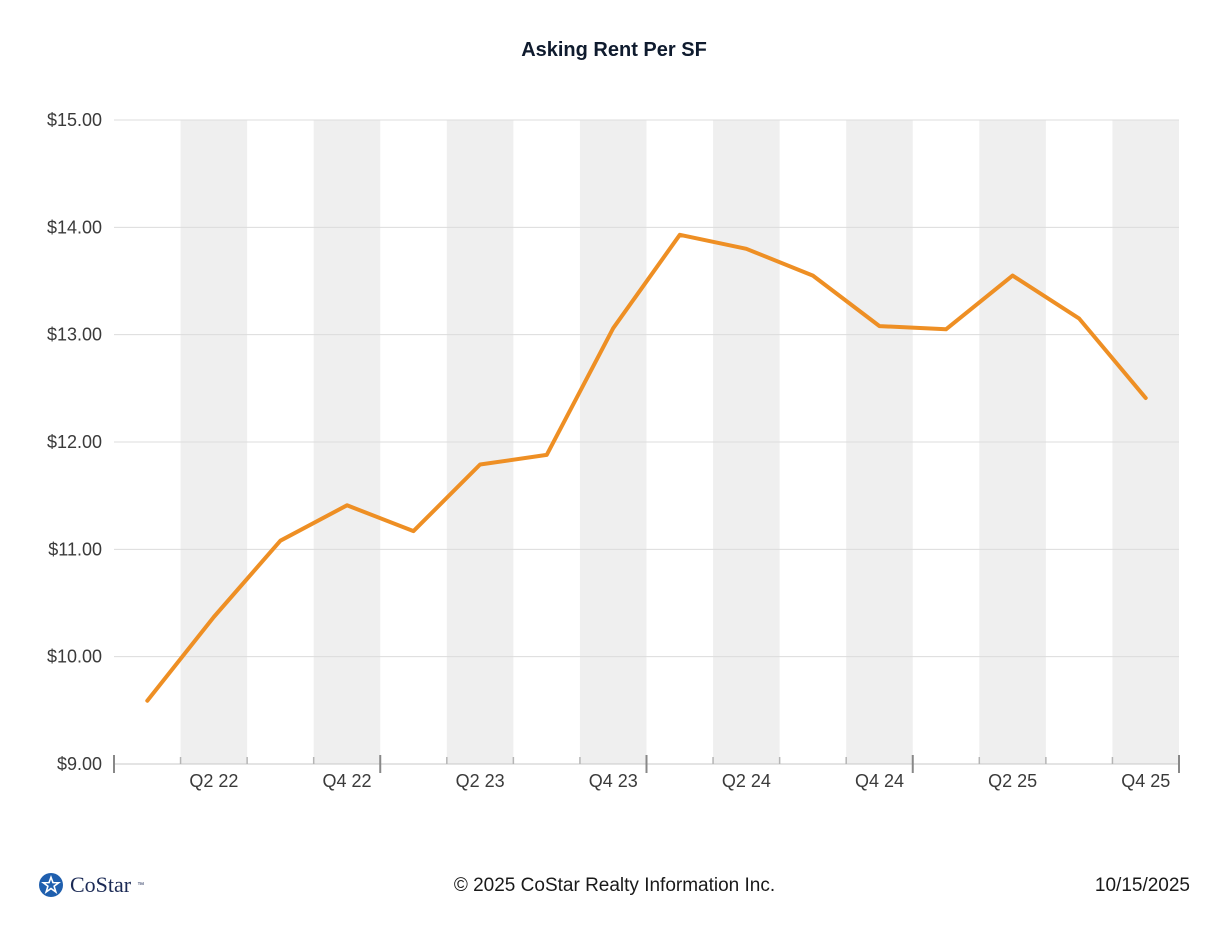 This screenshot has width=1229, height=950. Describe the element at coordinates (614, 50) in the screenshot. I see `chart-title: Asking Rent Per SF` at that location.